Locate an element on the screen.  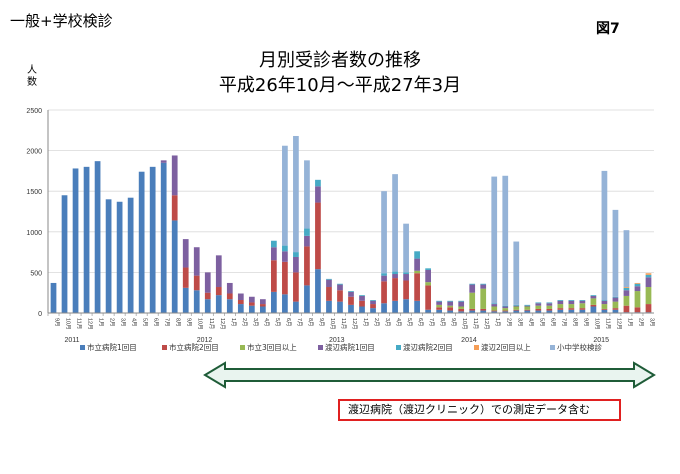
legend-label: 市立病院1回目 is located at coordinates (112, 347).